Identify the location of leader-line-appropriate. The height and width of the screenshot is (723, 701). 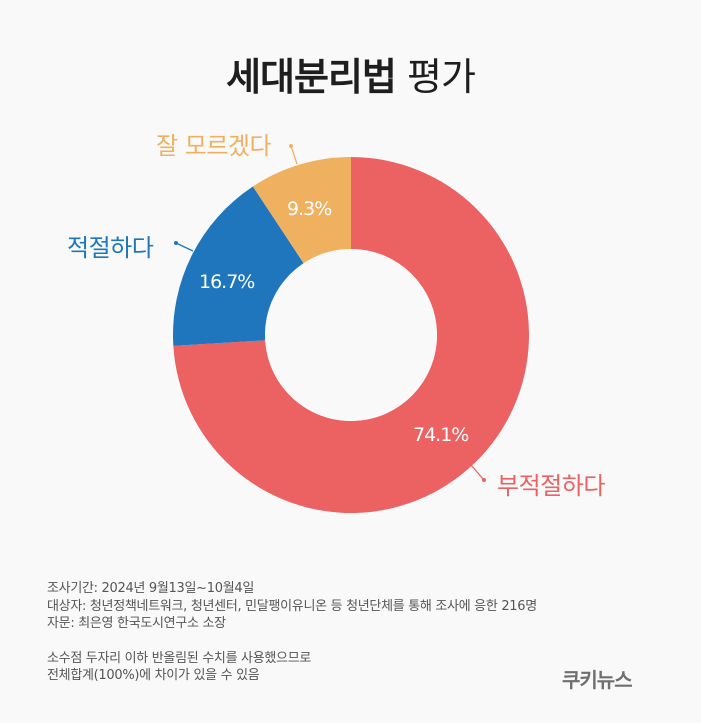
(184, 246).